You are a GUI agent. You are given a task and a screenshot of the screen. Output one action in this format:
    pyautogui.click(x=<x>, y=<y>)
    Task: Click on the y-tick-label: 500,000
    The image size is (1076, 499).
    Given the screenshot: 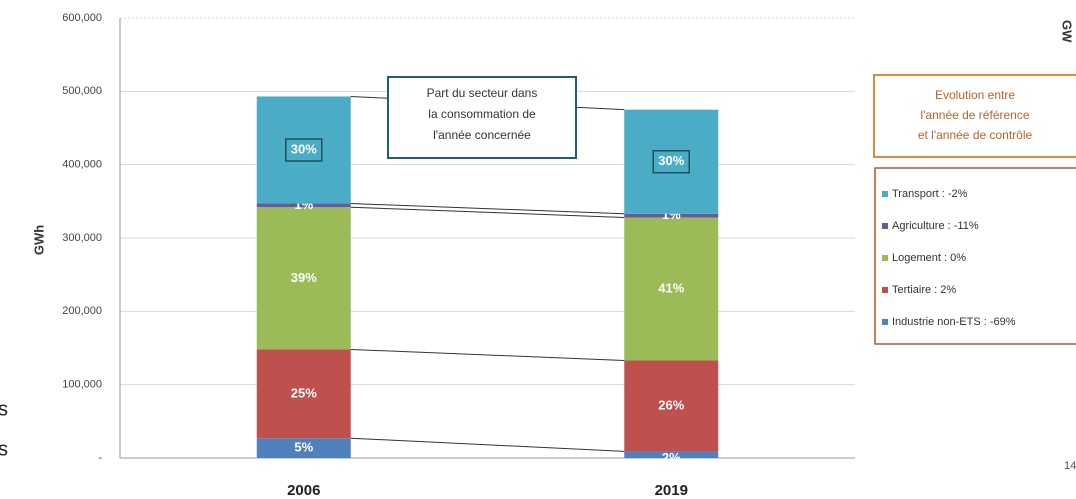 What is the action you would take?
    pyautogui.click(x=82, y=91)
    